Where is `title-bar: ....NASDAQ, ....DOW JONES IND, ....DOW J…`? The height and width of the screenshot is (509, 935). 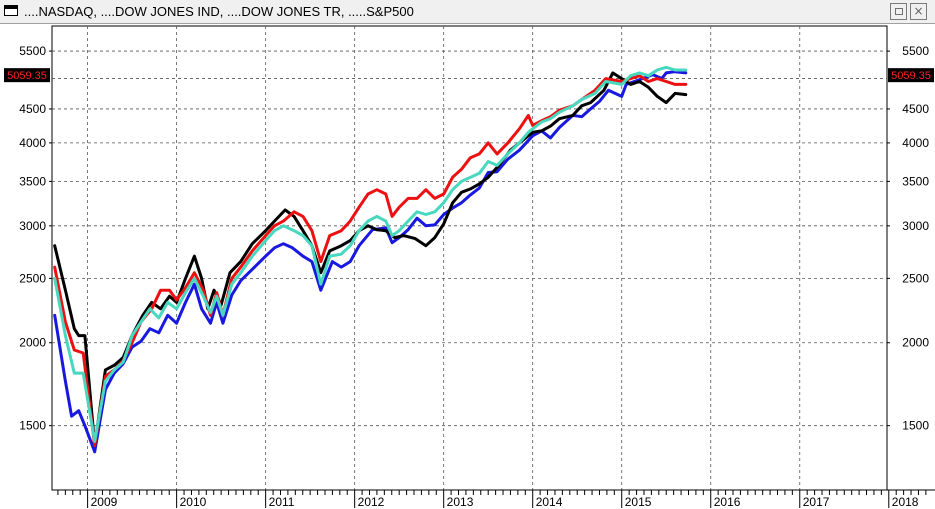 title-bar: ....NASDAQ, ....DOW JONES IND, ....DOW J… is located at coordinates (467, 12).